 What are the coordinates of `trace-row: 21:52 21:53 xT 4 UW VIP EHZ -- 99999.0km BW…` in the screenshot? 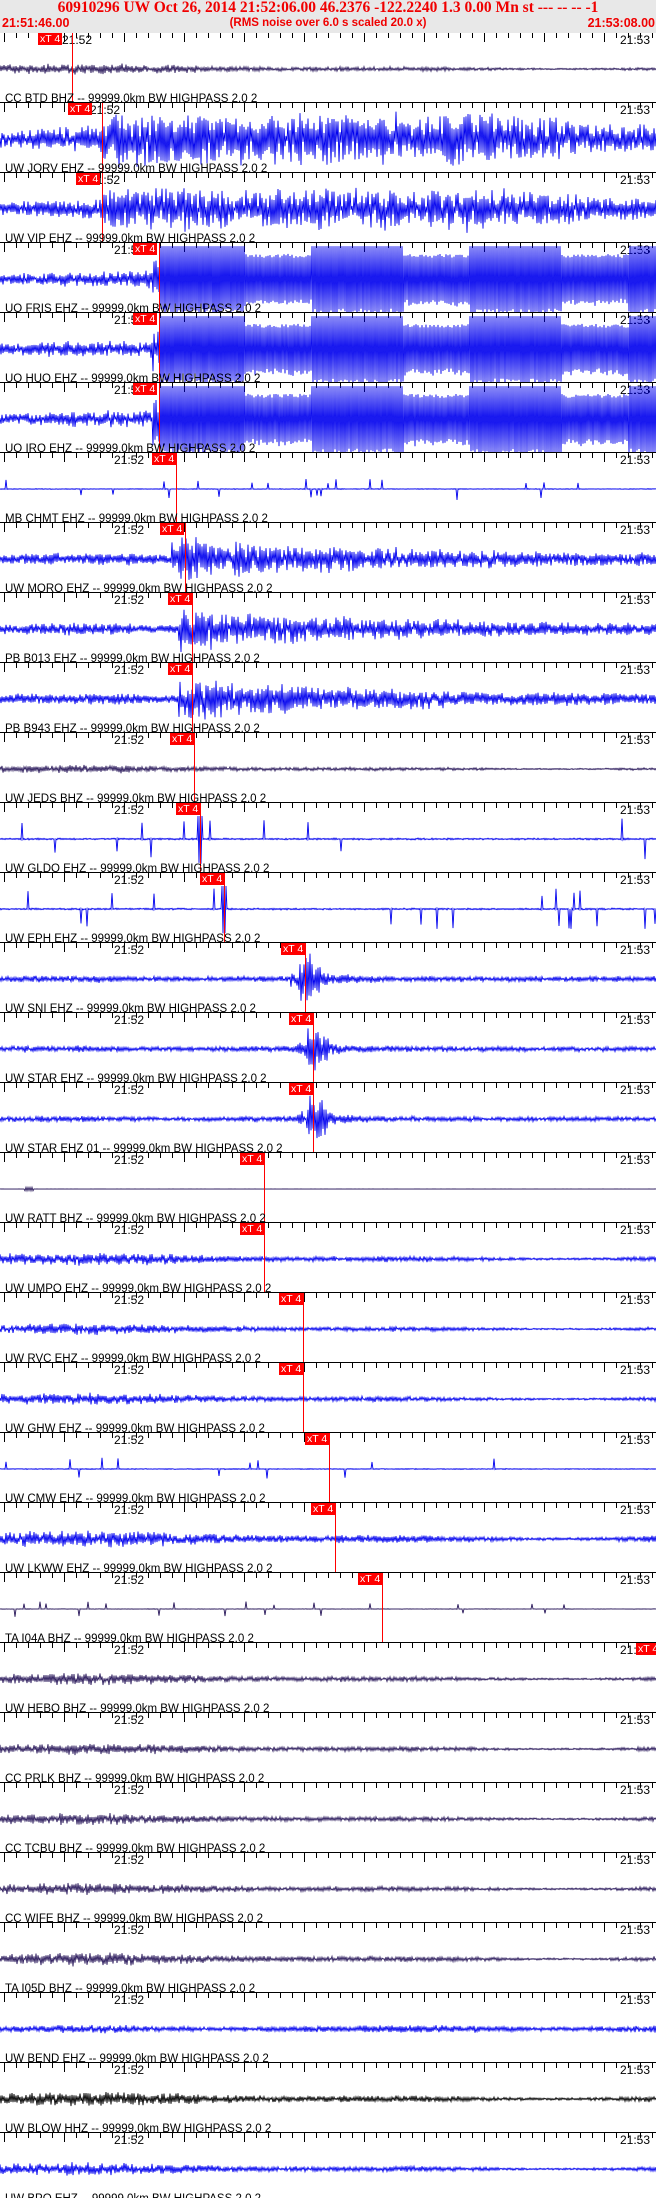 It's located at (328, 208).